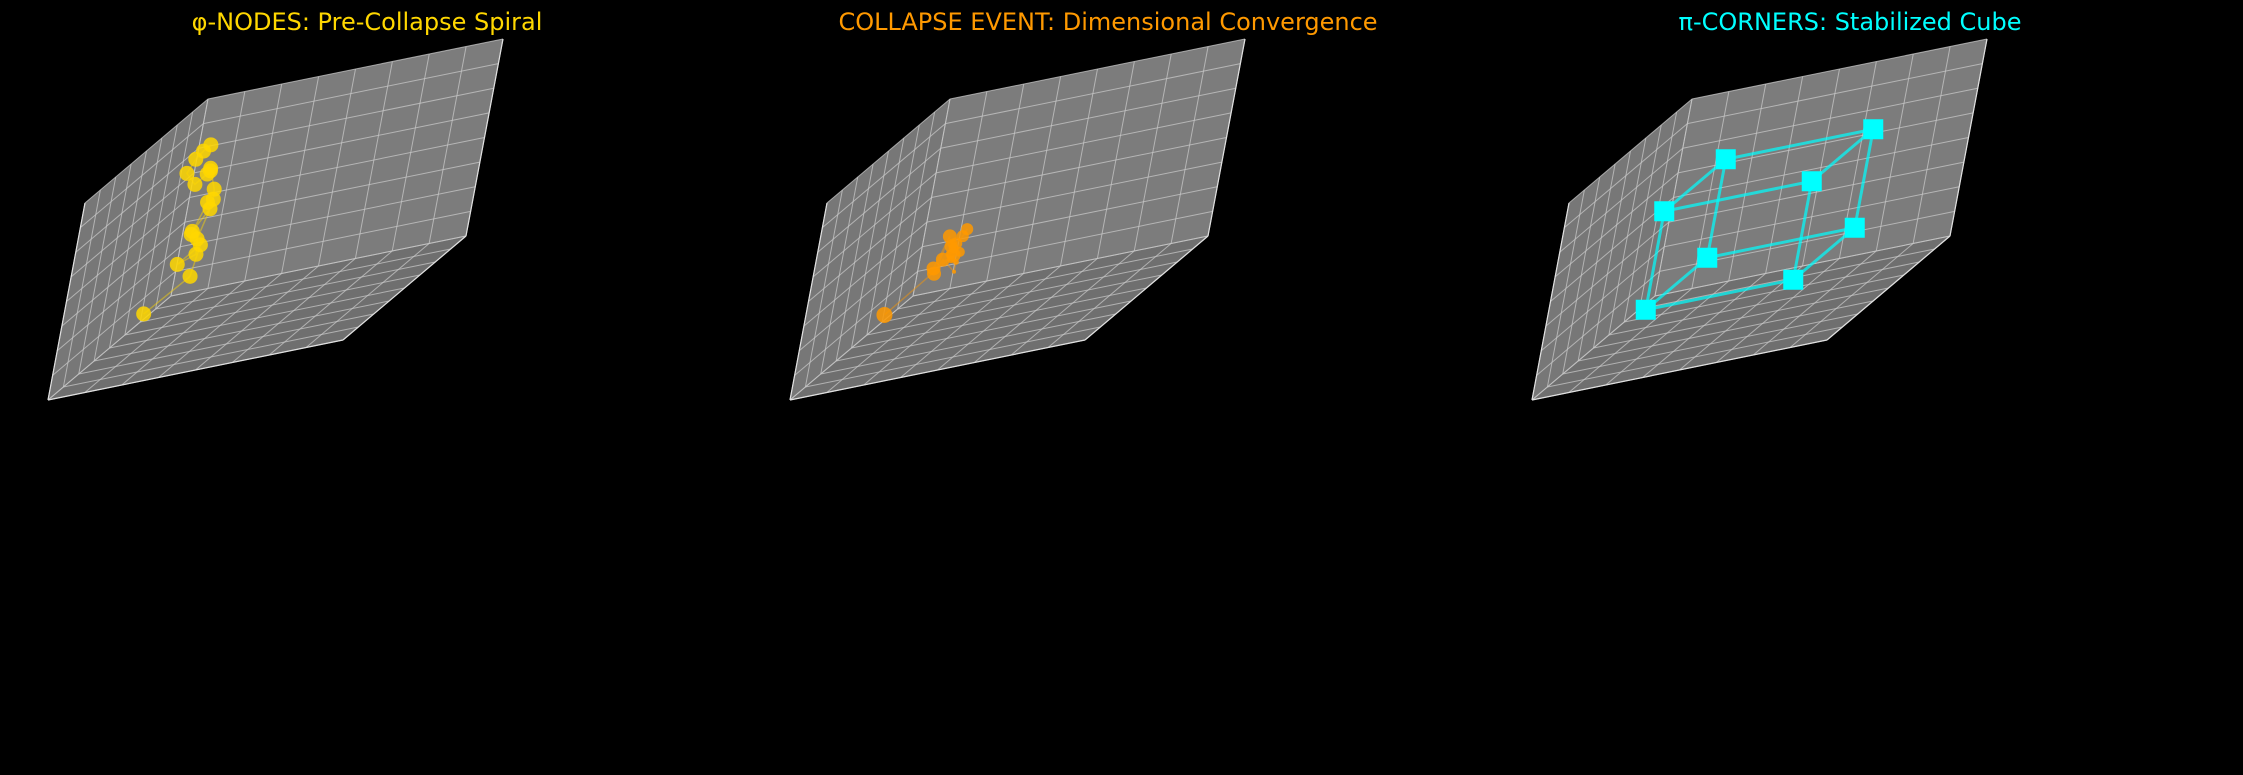 The height and width of the screenshot is (775, 2243). What do you see at coordinates (367, 22) in the screenshot?
I see `chart-title-phi-nodes: φ-NODES: Pre-Collapse Spiral` at bounding box center [367, 22].